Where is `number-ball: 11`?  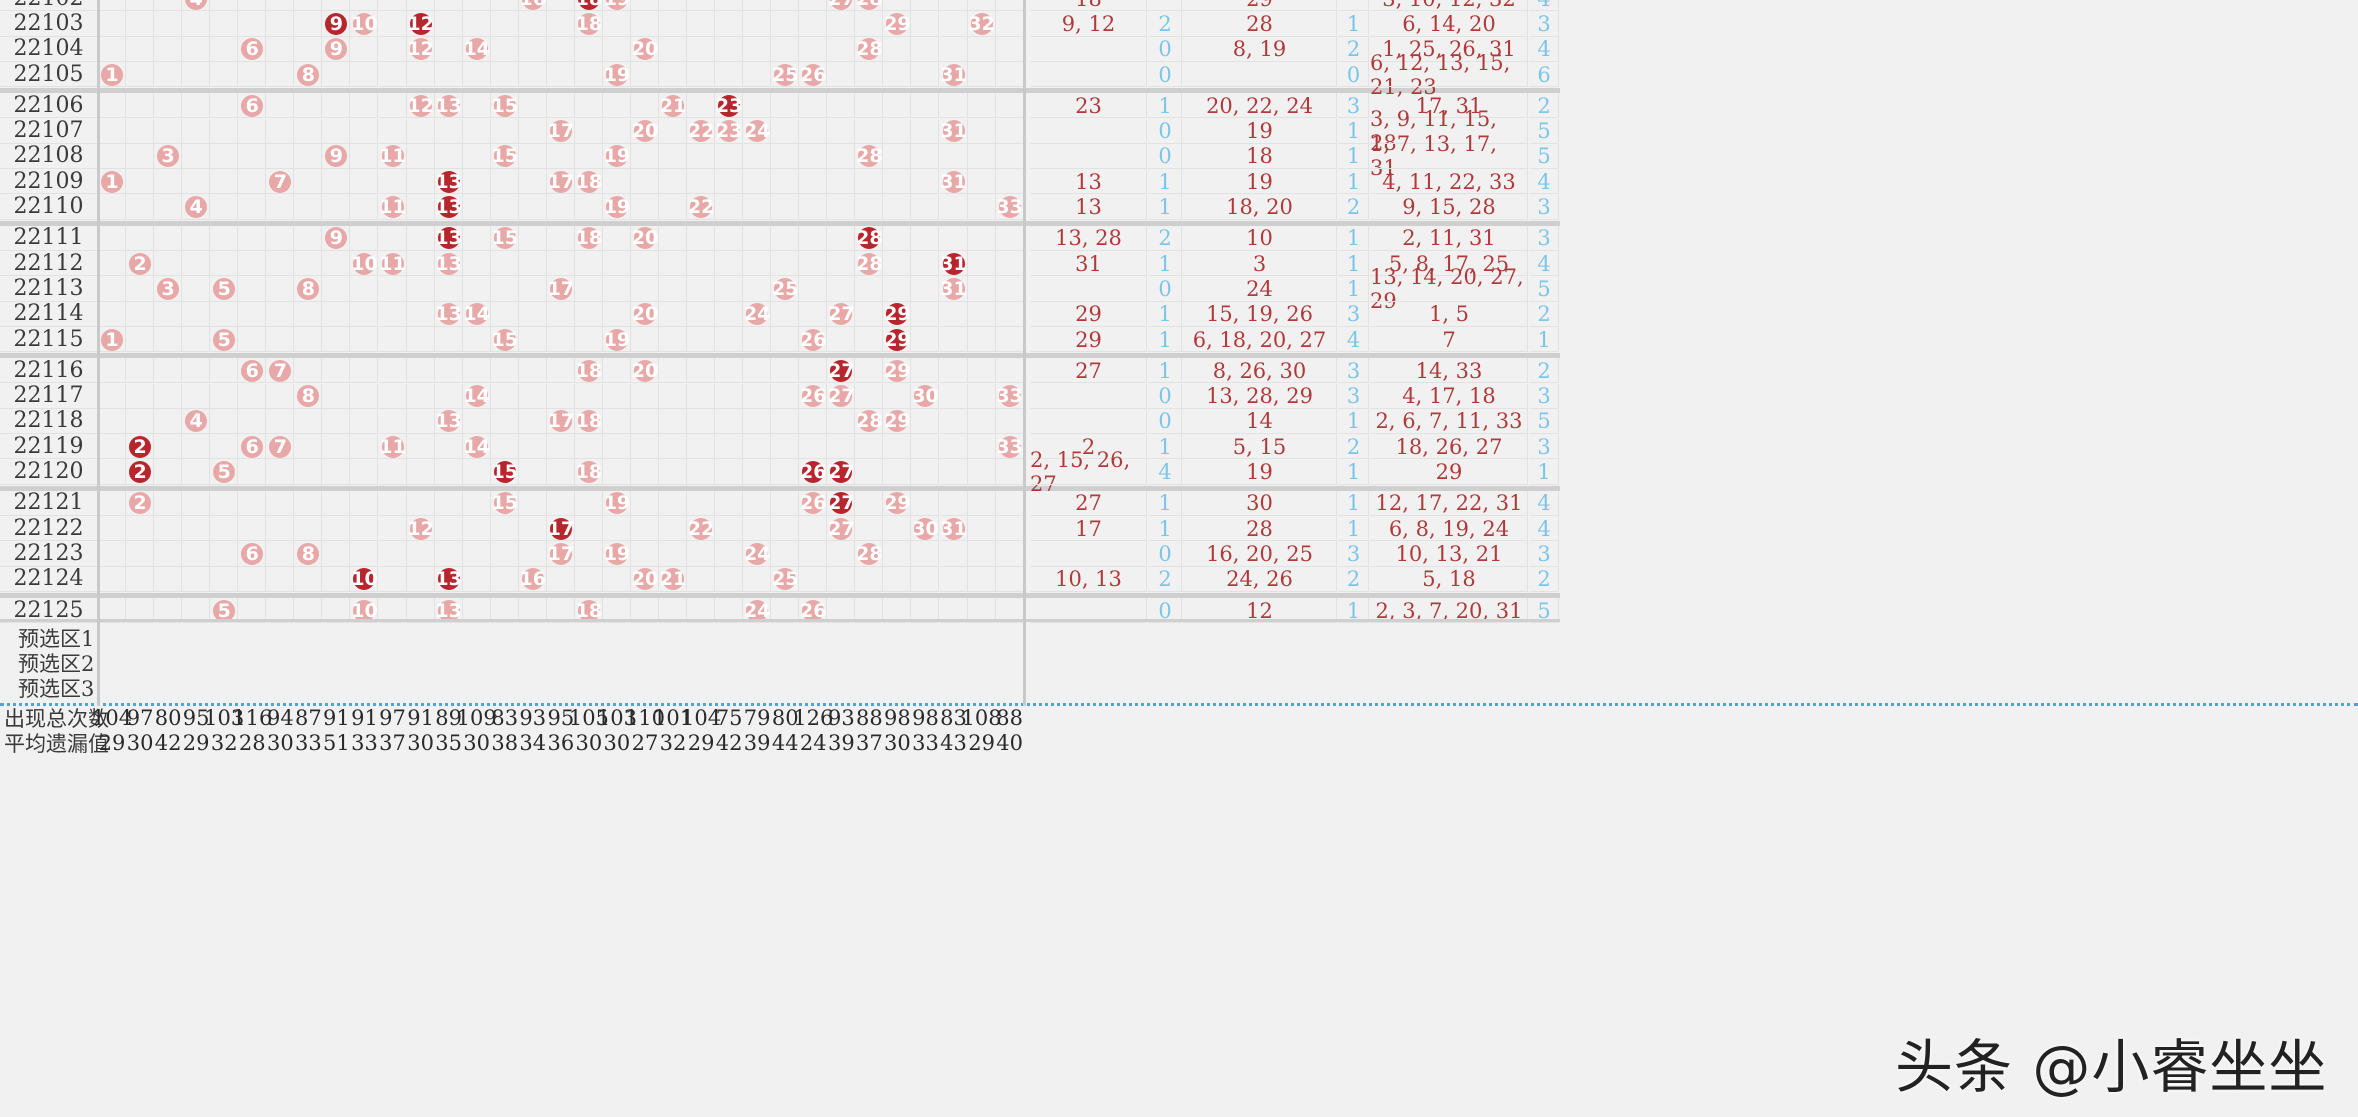
number-ball: 11 is located at coordinates (392, 156).